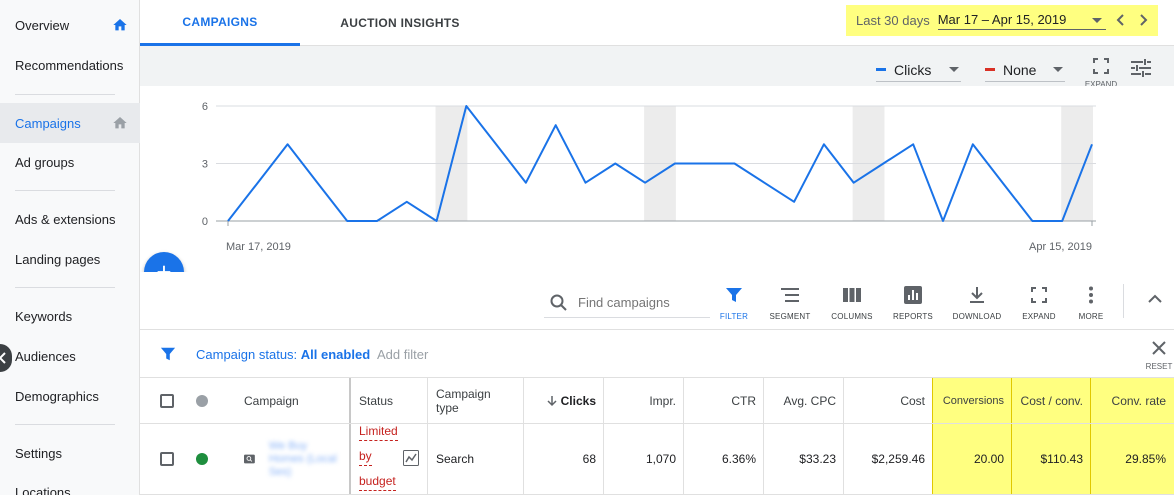 Image resolution: width=1174 pixels, height=495 pixels. I want to click on trend-chart-icon, so click(411, 458).